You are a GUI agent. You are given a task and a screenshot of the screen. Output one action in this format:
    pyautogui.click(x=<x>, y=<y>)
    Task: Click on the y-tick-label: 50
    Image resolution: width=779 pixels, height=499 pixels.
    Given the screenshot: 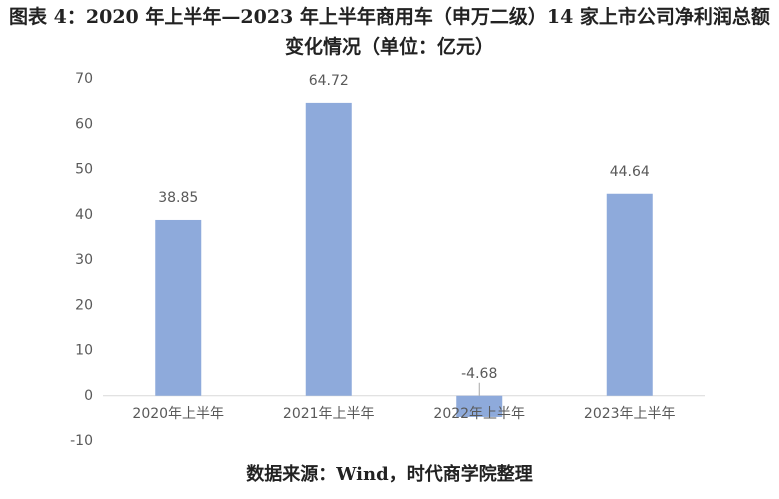 What is the action you would take?
    pyautogui.click(x=84, y=170)
    